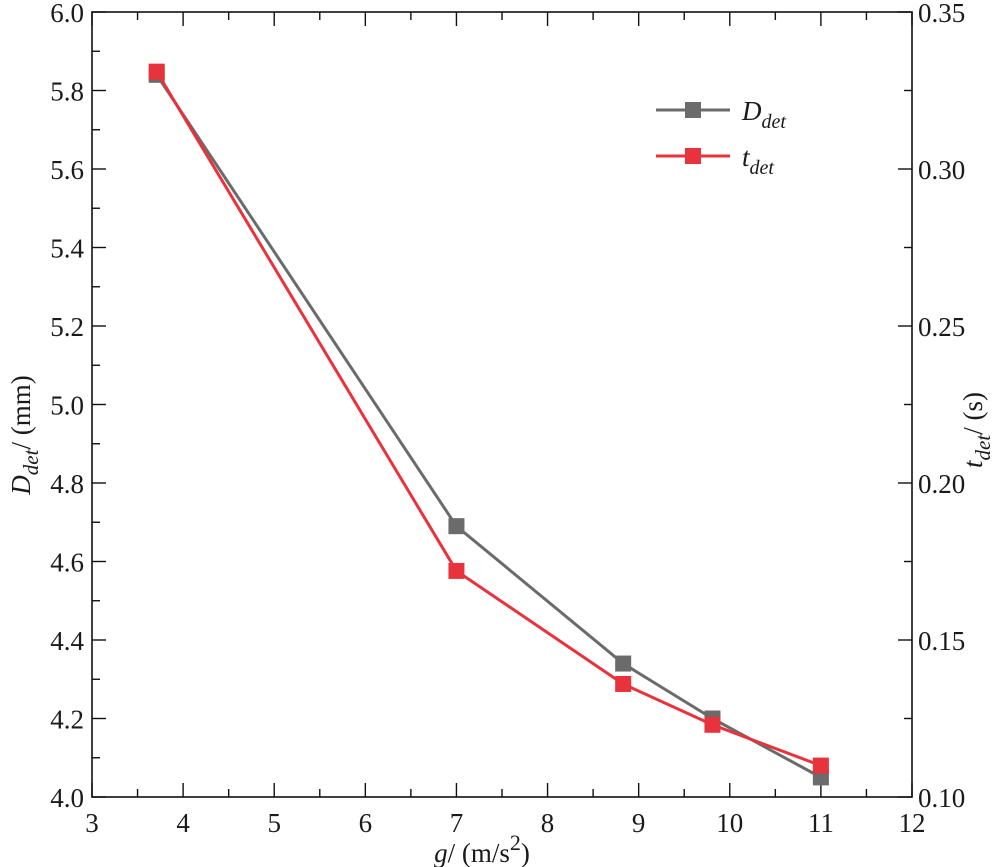  I want to click on x-tick-label: 5, so click(274, 823).